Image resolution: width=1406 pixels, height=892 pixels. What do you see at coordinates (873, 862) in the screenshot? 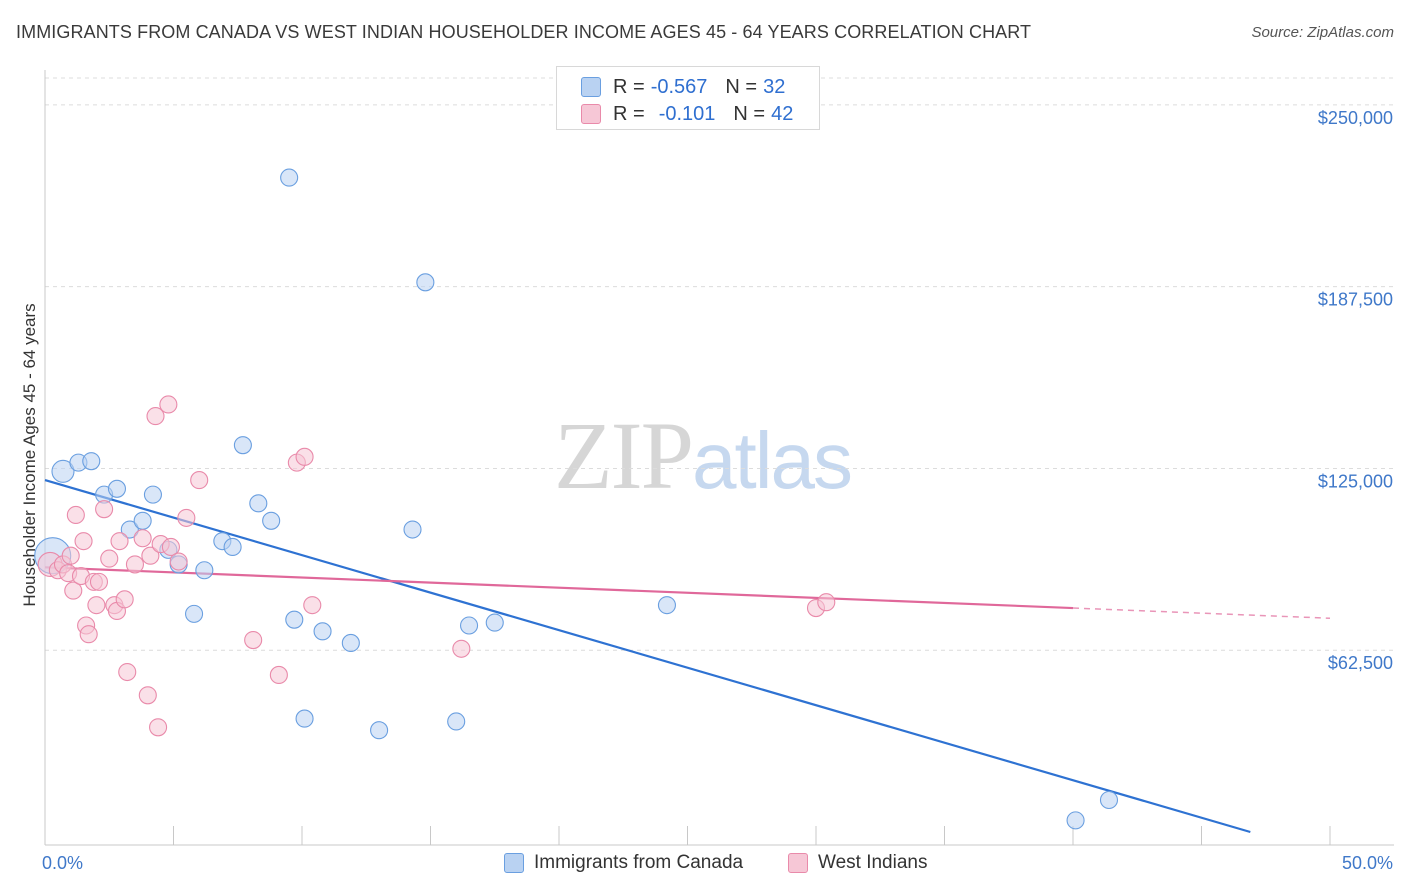
I see `legend-label-west-indians: West Indians` at bounding box center [873, 862].